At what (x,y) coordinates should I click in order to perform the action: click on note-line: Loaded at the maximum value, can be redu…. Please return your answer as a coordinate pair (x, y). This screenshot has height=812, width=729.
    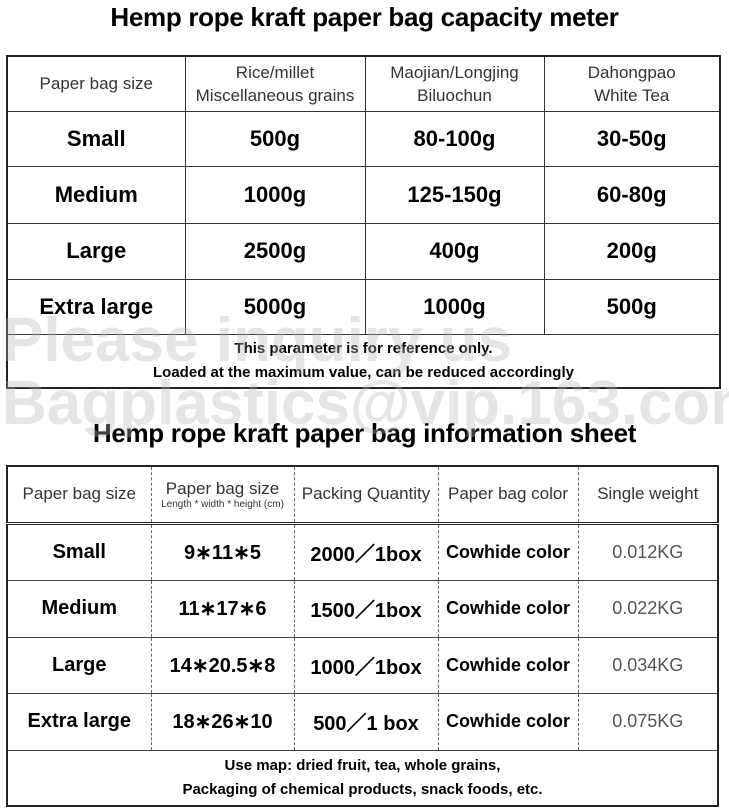
    Looking at the image, I should click on (363, 372).